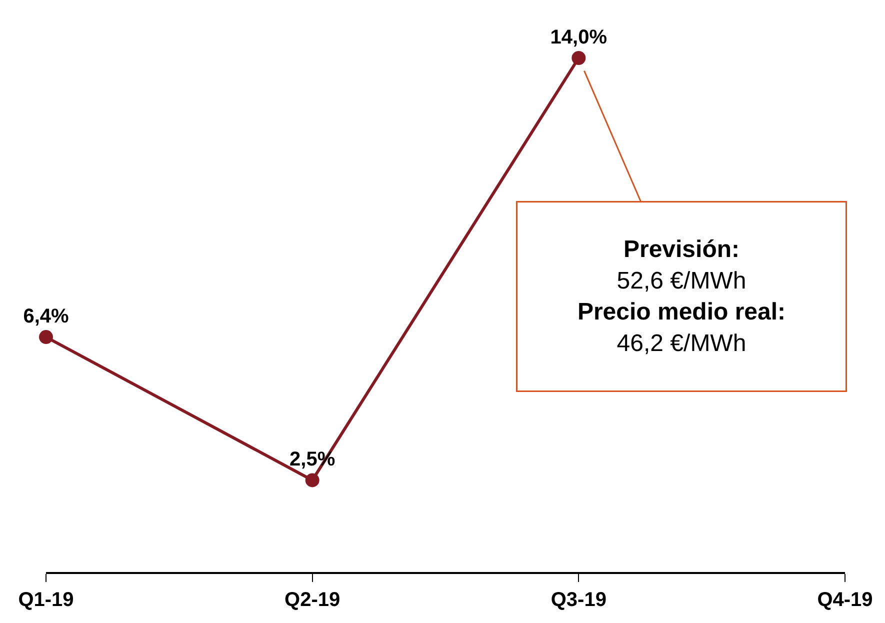 The height and width of the screenshot is (623, 885). What do you see at coordinates (845, 599) in the screenshot?
I see `x-tick-label: Q4-19` at bounding box center [845, 599].